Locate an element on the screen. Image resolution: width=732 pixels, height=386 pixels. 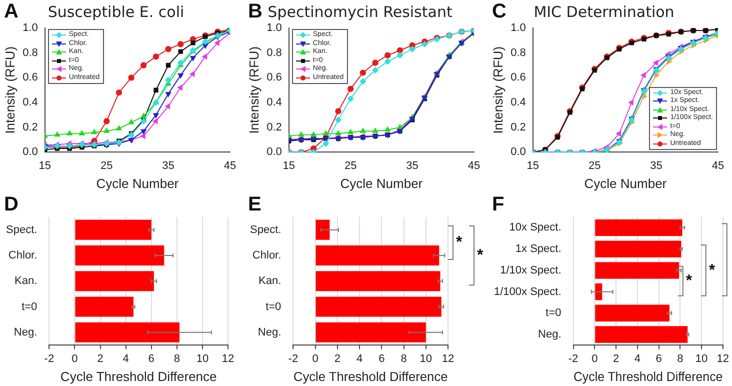
chart-title: Susceptible E. coli is located at coordinates (116, 11).